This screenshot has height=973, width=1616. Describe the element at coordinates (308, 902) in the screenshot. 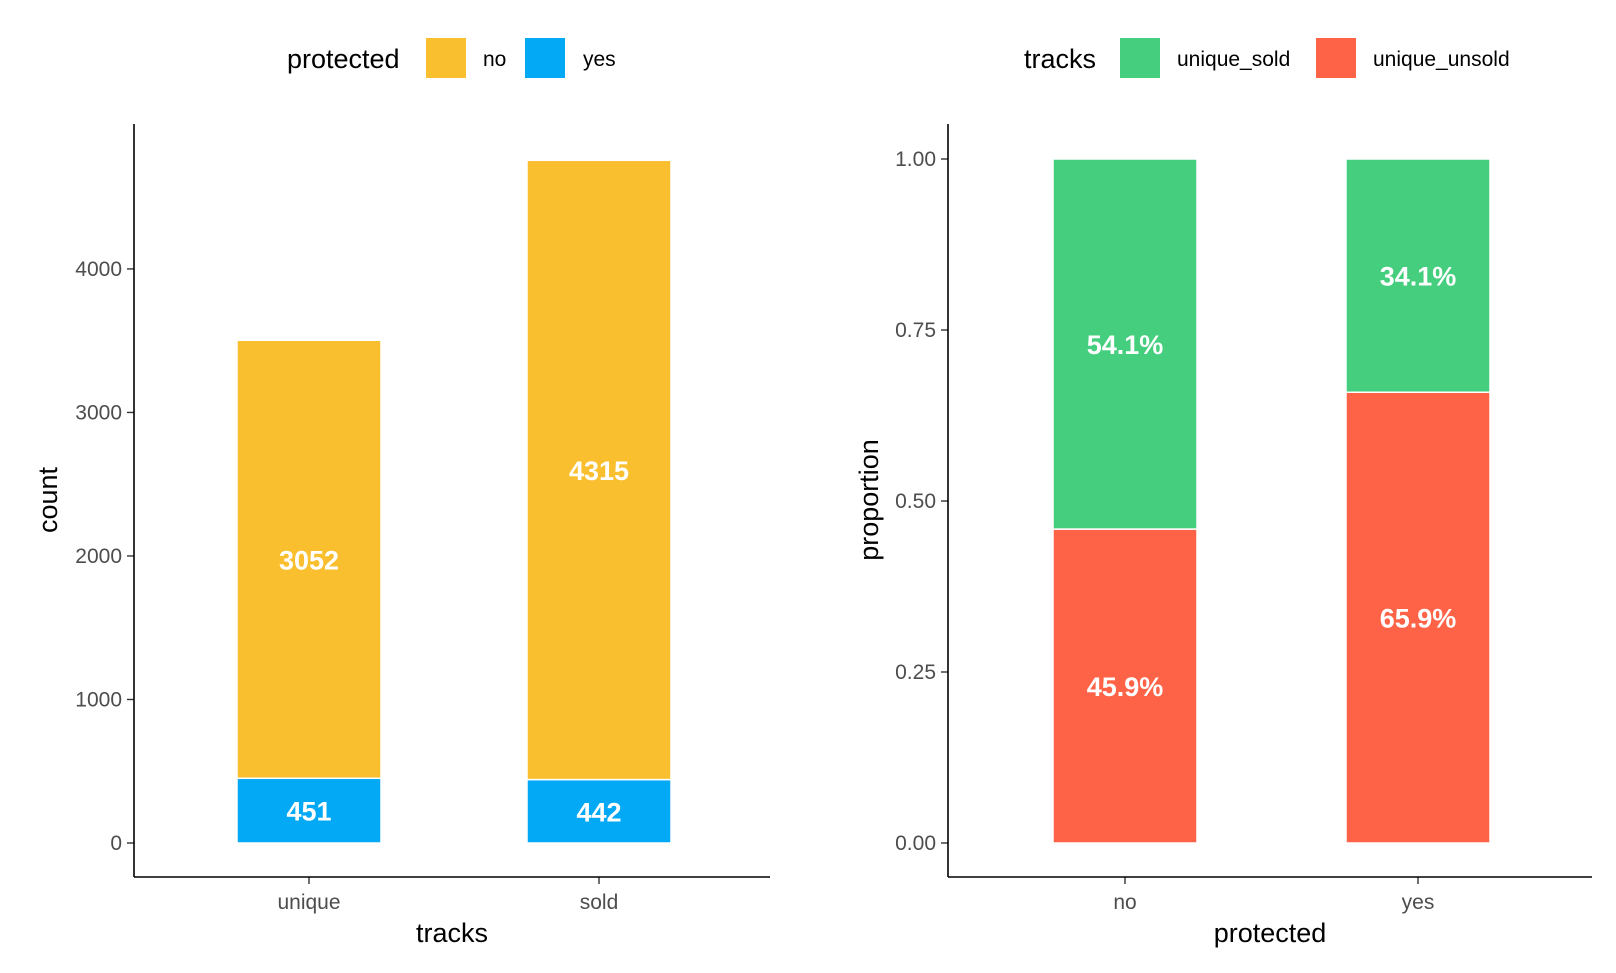

I see `x-tick-label: unique` at that location.